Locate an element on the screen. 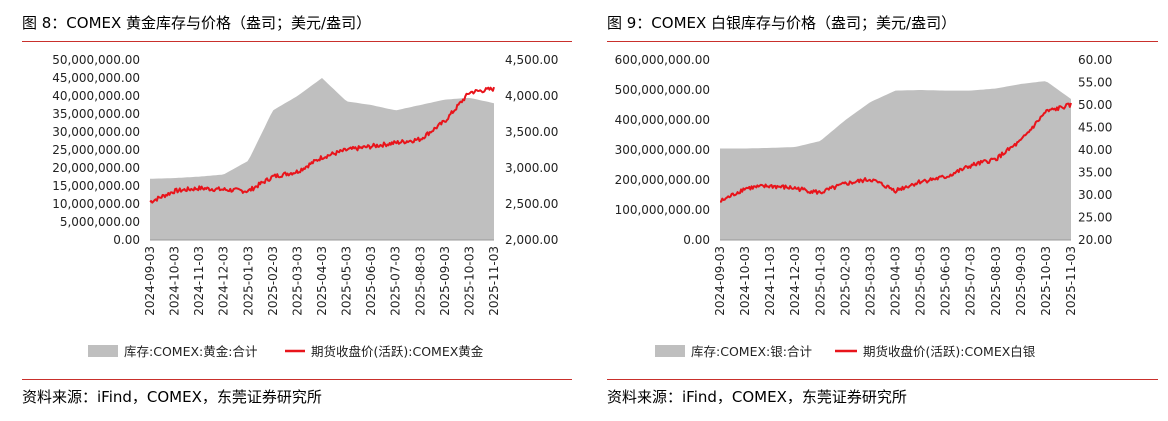 The width and height of the screenshot is (1168, 421). right-axis-tick-label: 2,000.00 is located at coordinates (531, 240).